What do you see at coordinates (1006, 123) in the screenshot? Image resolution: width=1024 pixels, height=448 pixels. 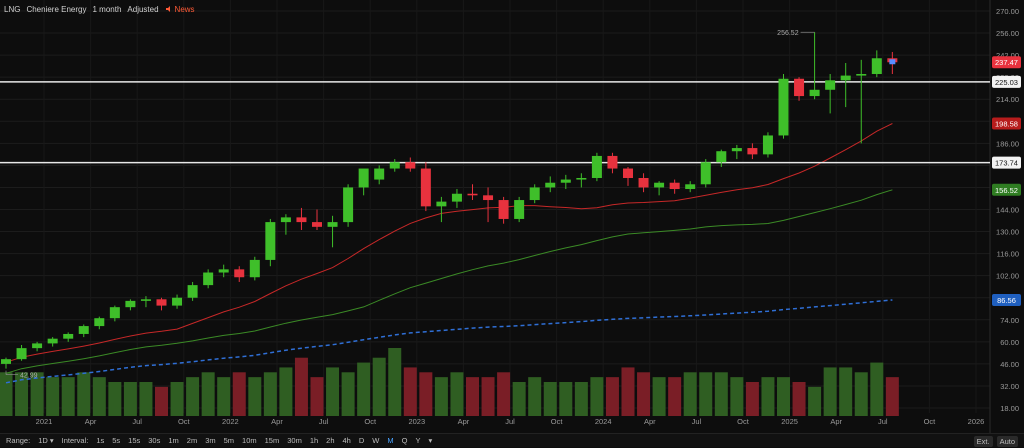 I see `price-tag-ma-red` at bounding box center [1006, 123].